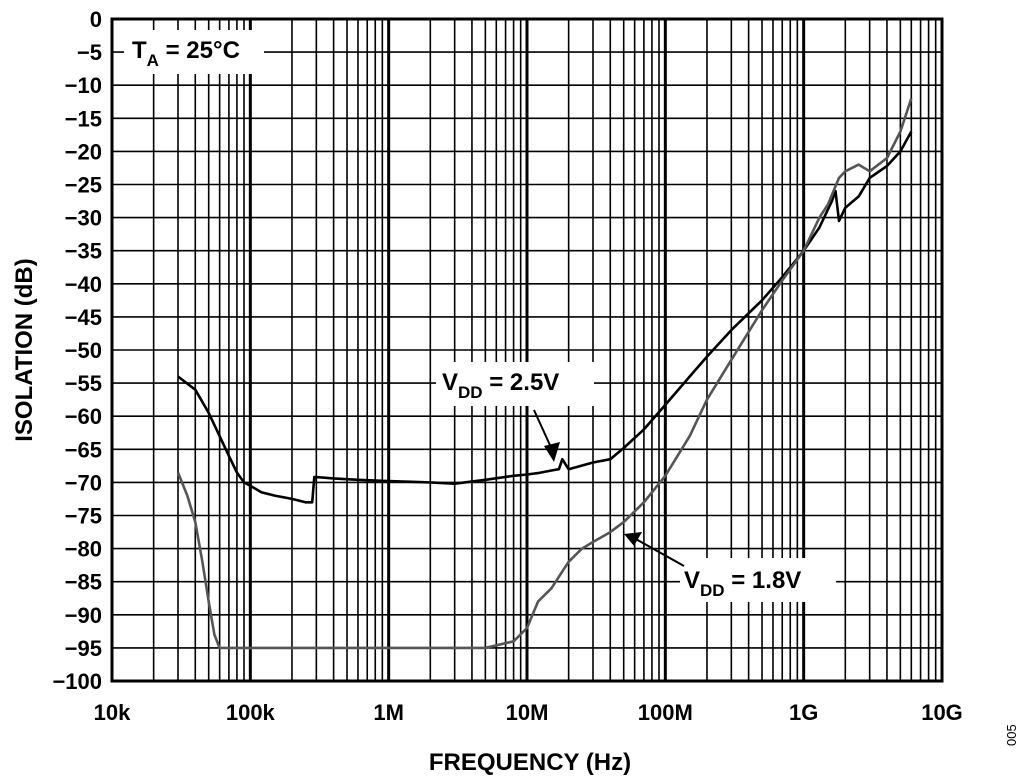 The height and width of the screenshot is (781, 1024). I want to click on svg-text: TA = 25°C, so click(186, 53).